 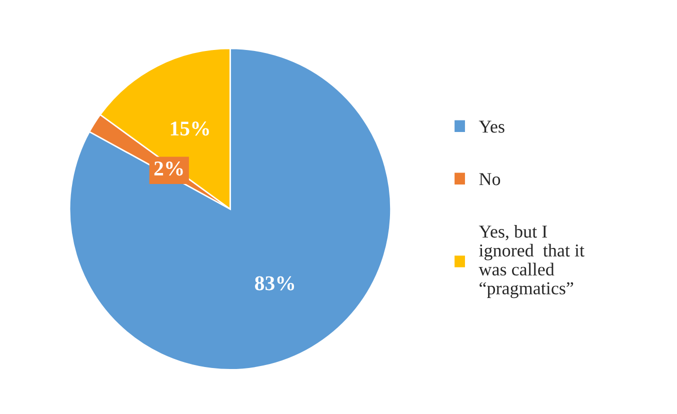 What do you see at coordinates (531, 261) in the screenshot?
I see `legend-label: Yes, but I ignored that it was called “pragmatics”` at bounding box center [531, 261].